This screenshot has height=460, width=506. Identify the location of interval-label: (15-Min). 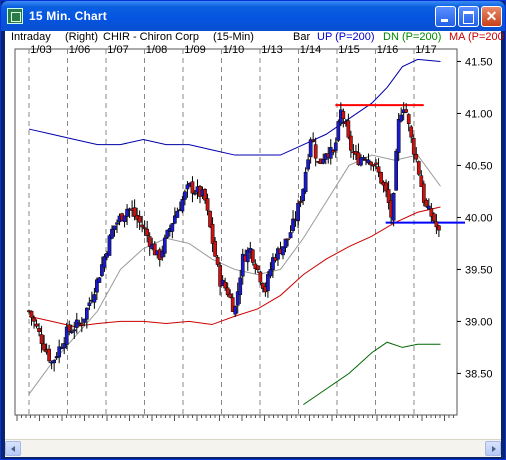
(233, 37).